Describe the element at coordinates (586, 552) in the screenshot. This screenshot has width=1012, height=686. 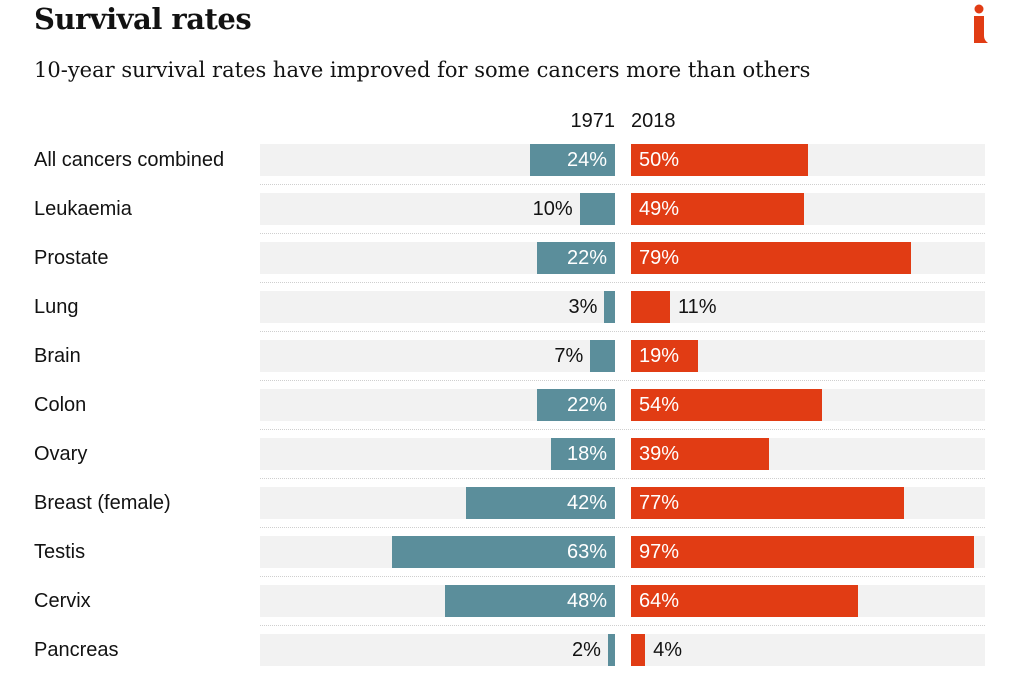
I see `value-label-1971: 63%` at that location.